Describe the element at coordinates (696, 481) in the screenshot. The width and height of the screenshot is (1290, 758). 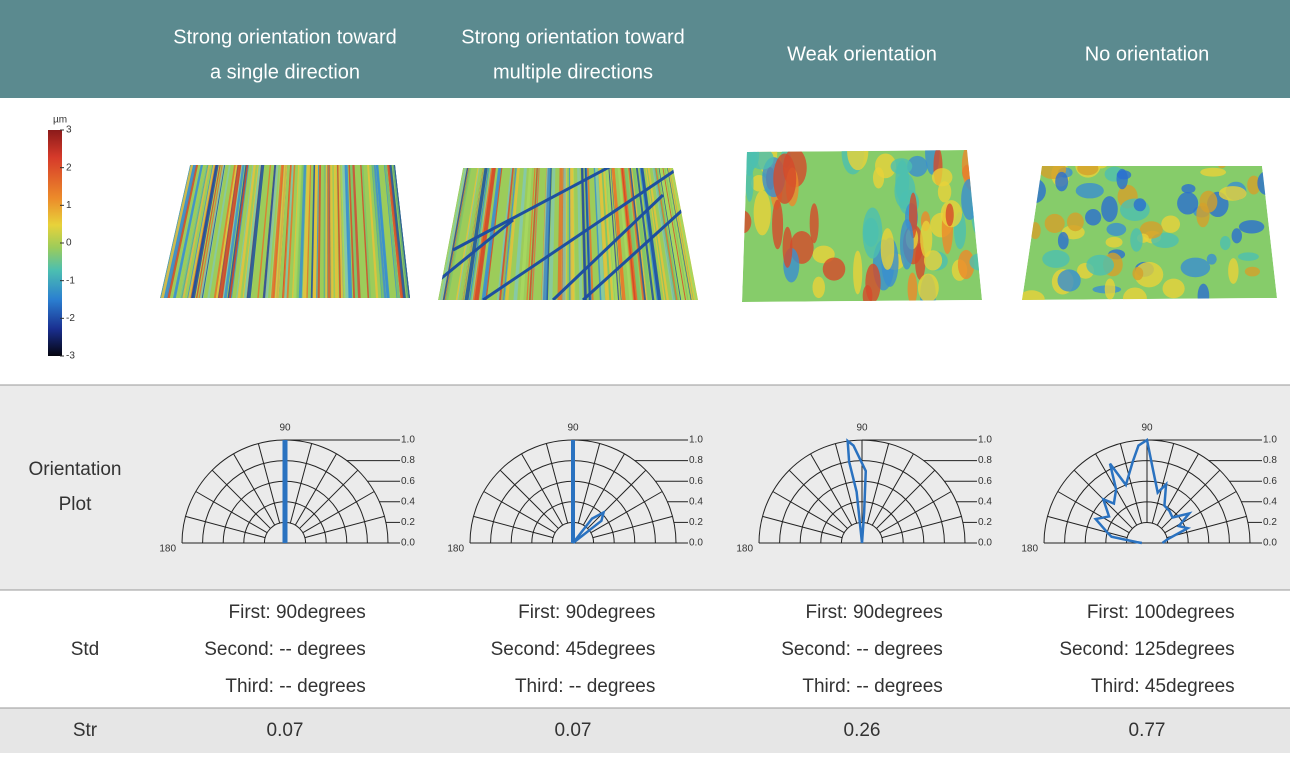
I see `radial-tick-label: 0.6` at that location.